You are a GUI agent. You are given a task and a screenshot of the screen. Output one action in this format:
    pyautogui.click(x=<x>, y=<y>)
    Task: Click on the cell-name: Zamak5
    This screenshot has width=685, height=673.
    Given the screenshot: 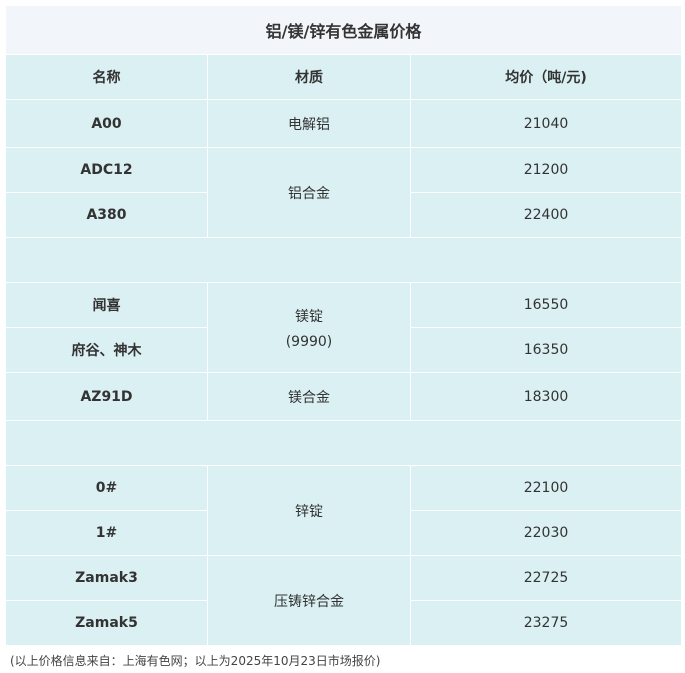 What is the action you would take?
    pyautogui.click(x=106, y=623)
    